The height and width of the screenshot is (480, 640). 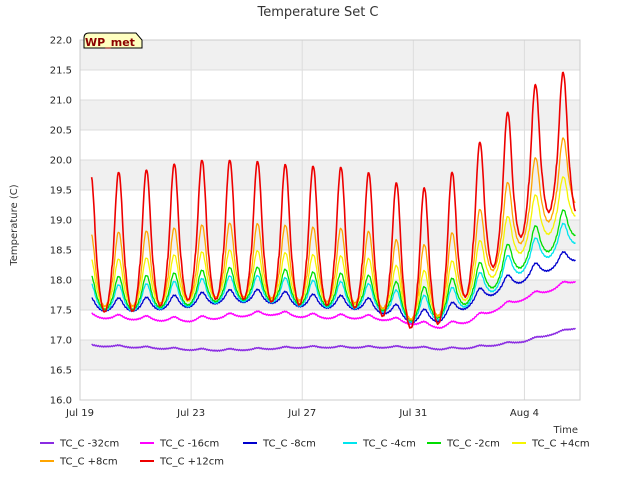 What do you see at coordinates (61, 281) in the screenshot?
I see `y-tick-label: 18.0` at bounding box center [61, 281].